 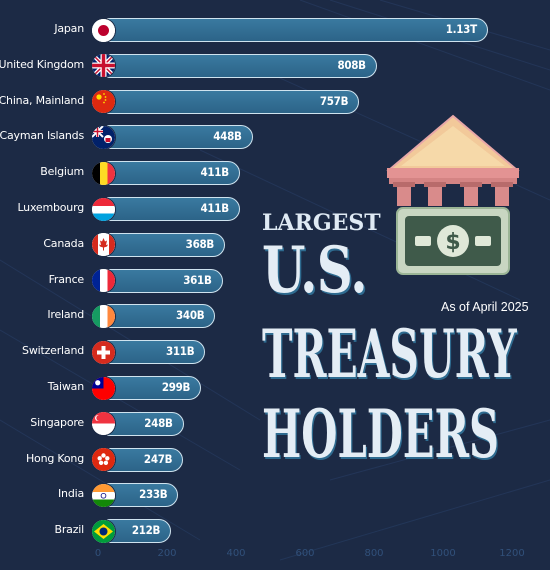 What do you see at coordinates (227, 136) in the screenshot?
I see `data-label: 448B` at bounding box center [227, 136].